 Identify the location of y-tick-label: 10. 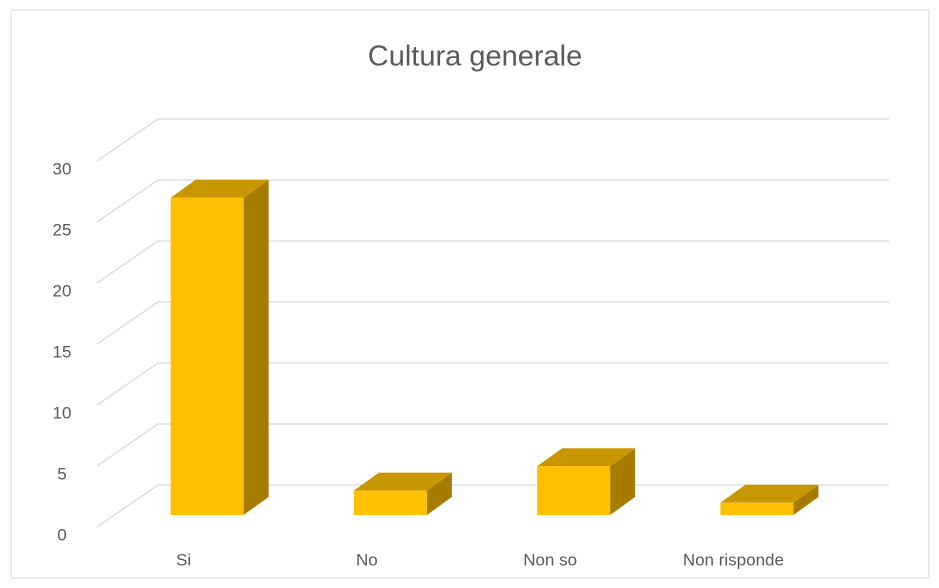
(62, 412).